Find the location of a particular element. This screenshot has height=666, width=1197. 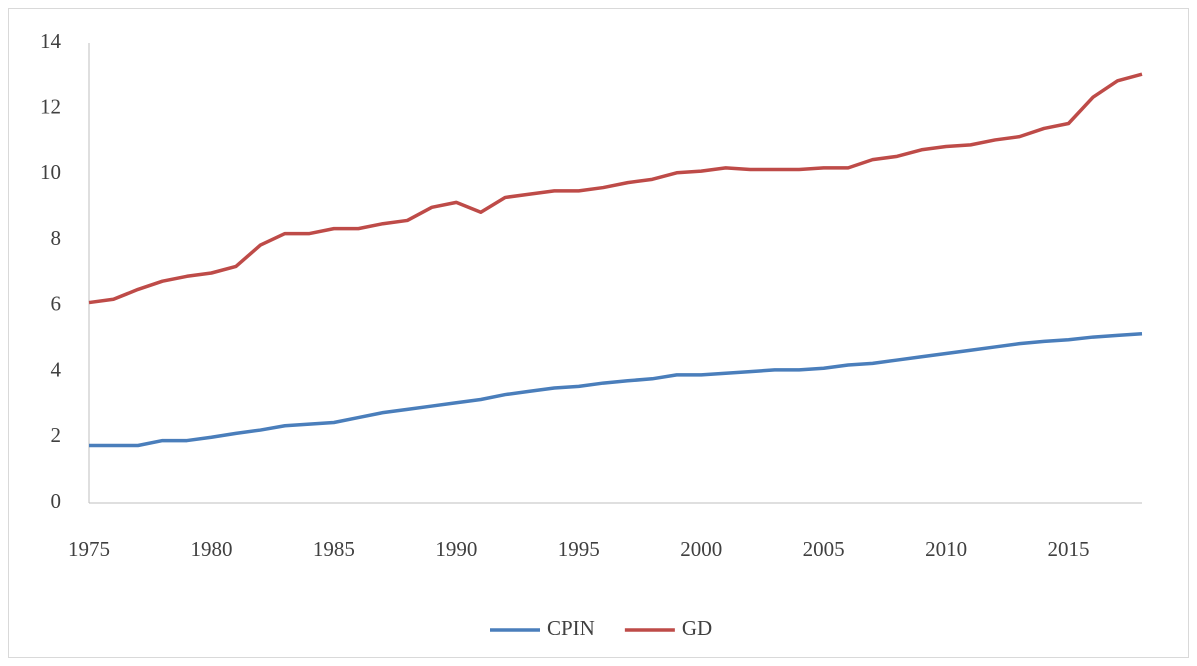

x-tick-label: 1975 is located at coordinates (89, 549).